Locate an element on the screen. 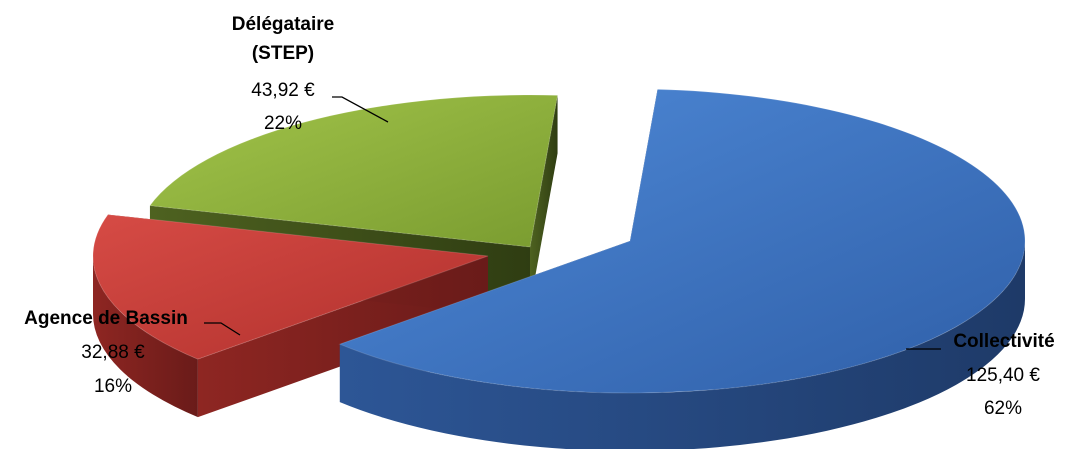  data-label-2: Délégataire (STEP) 43,92 € 22% is located at coordinates (310, 74).